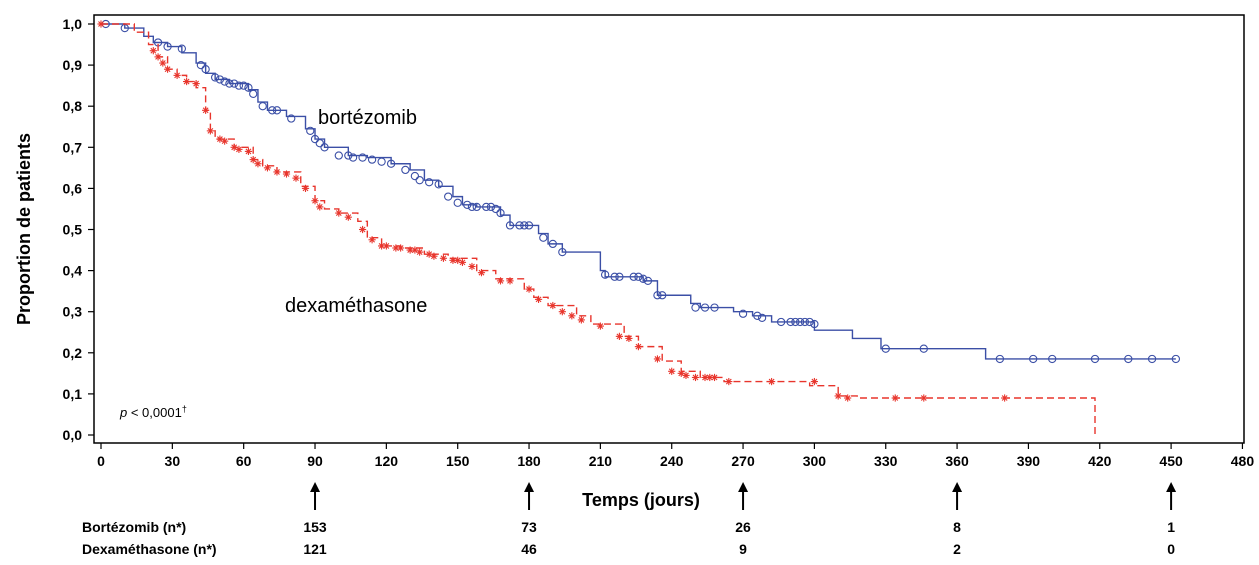 This screenshot has width=1259, height=565. I want to click on y-tick-label: 0,1, so click(73, 394).